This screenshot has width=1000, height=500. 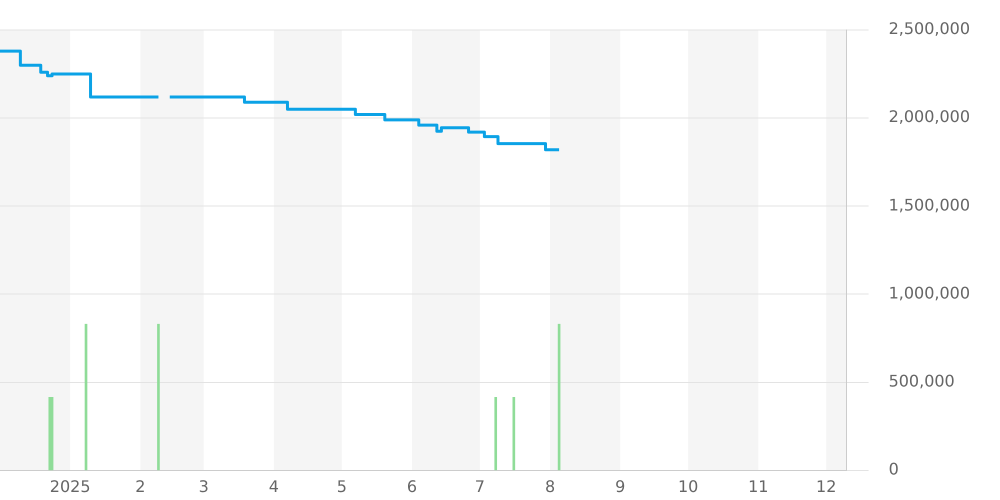 What do you see at coordinates (893, 469) in the screenshot?
I see `y-tick-label: 0` at bounding box center [893, 469].